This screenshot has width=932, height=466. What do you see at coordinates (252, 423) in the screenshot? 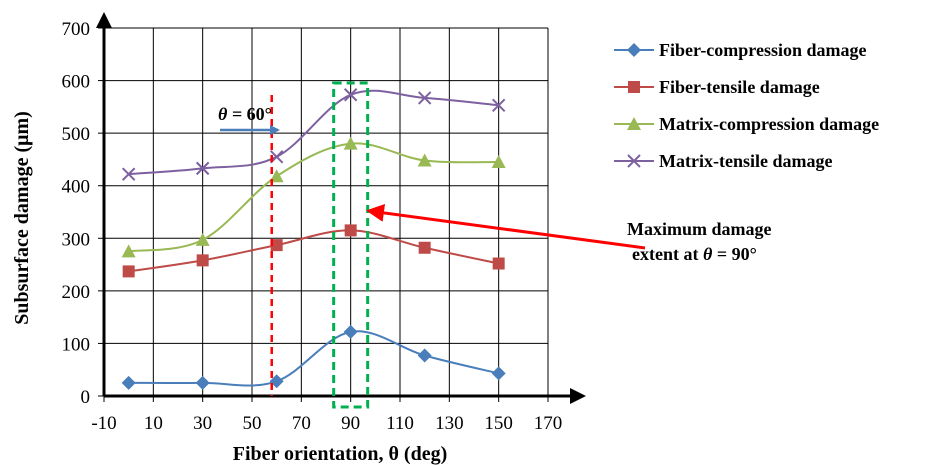
I see `x-tick-label: 50` at bounding box center [252, 423].